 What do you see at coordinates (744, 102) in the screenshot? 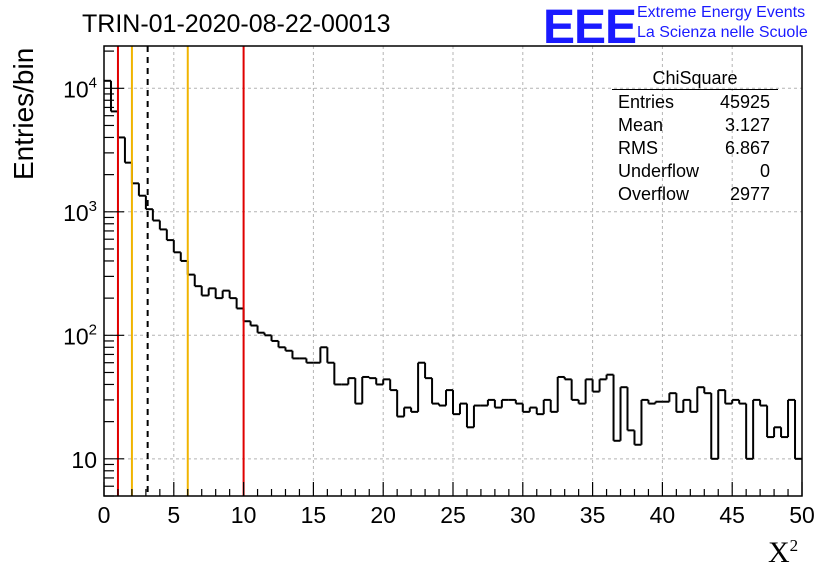
I see `stats-value: 45925` at bounding box center [744, 102].